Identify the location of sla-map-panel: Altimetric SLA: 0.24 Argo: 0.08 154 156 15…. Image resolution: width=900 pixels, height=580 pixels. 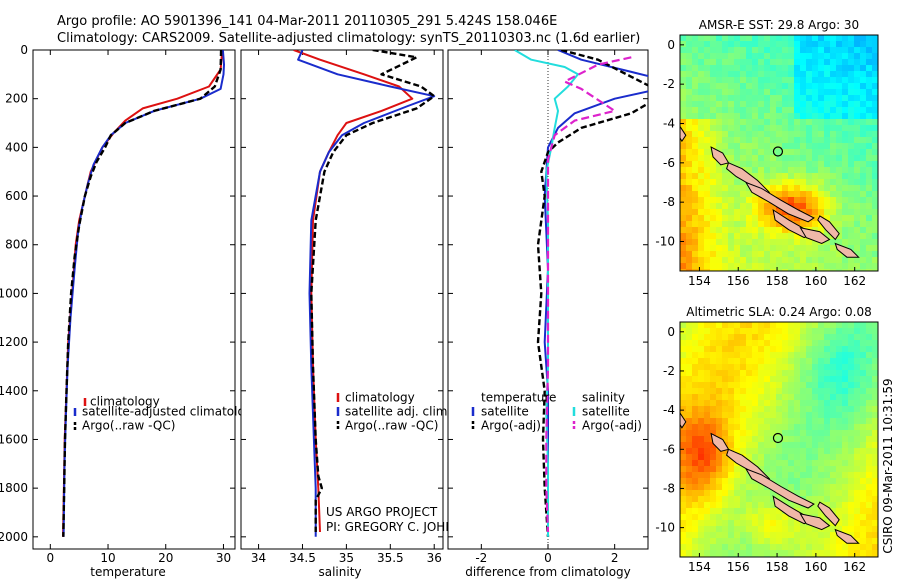
(767, 439).